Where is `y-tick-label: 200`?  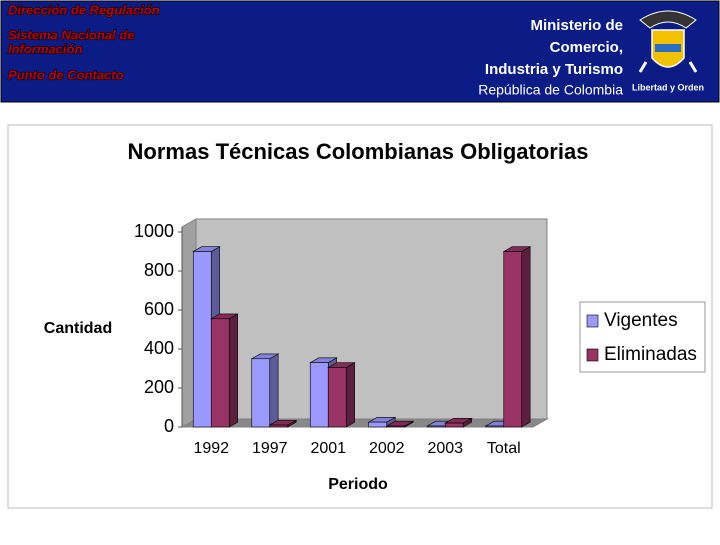 y-tick-label: 200 is located at coordinates (159, 387).